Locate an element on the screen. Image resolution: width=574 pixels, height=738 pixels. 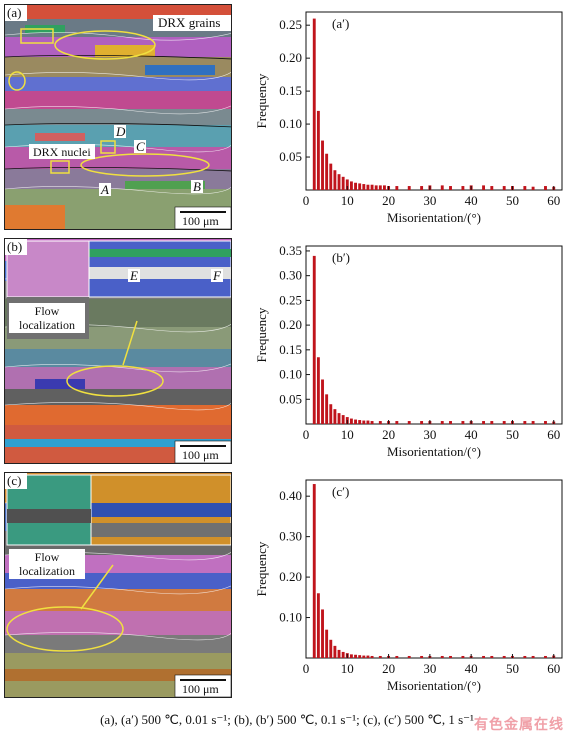
annotation-drx-grains: DRX grains is located at coordinates (189, 22).